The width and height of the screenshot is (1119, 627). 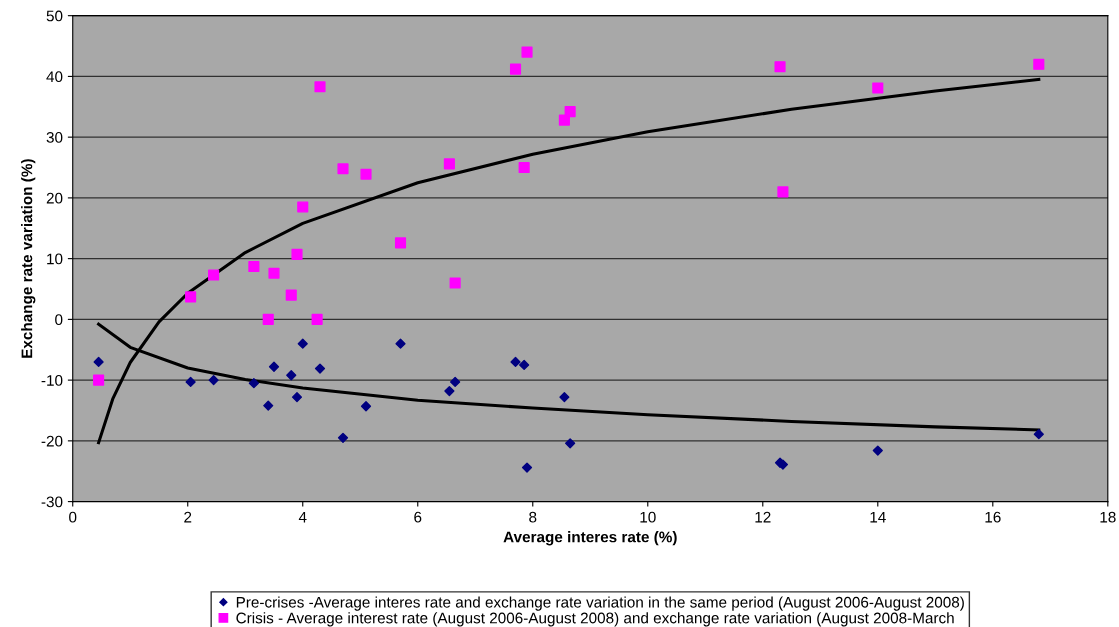 What do you see at coordinates (52, 441) in the screenshot?
I see `y-tick-label: -20` at bounding box center [52, 441].